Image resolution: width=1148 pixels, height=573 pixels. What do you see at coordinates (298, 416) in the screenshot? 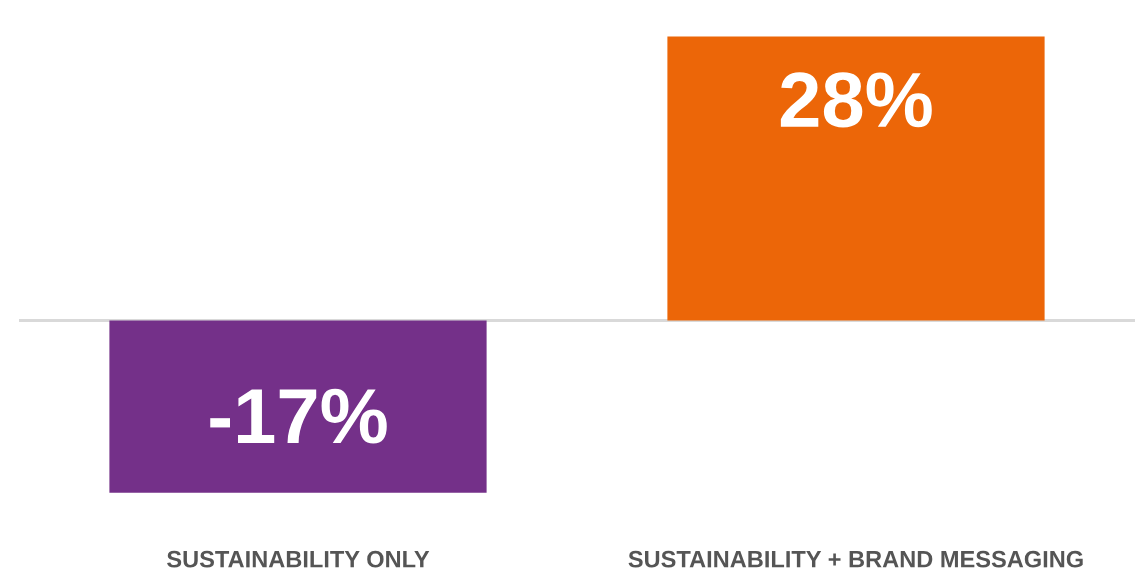
I see `data-label: -17%` at bounding box center [298, 416].